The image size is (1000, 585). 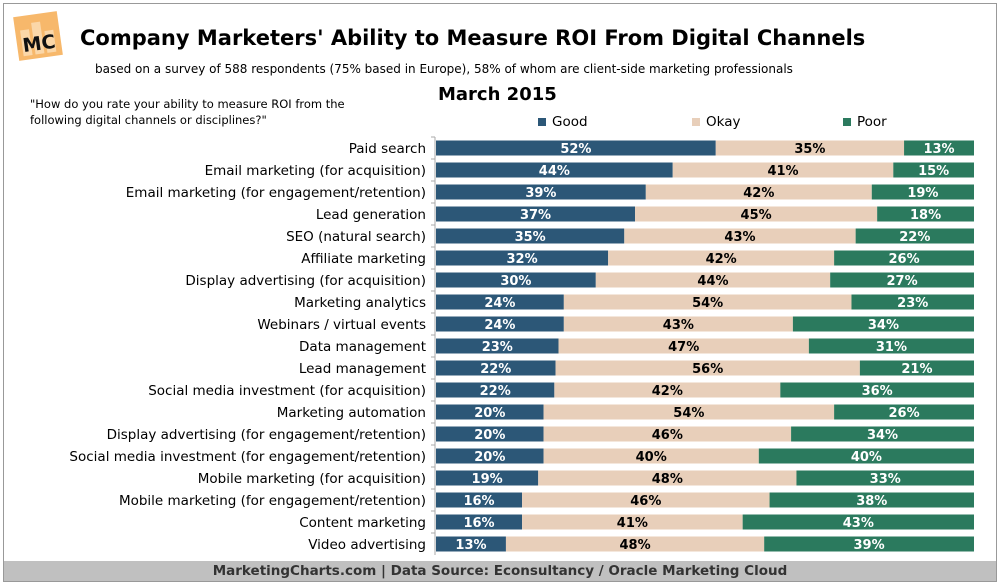 What do you see at coordinates (938, 149) in the screenshot?
I see `data-label-poor: 13%` at bounding box center [938, 149].